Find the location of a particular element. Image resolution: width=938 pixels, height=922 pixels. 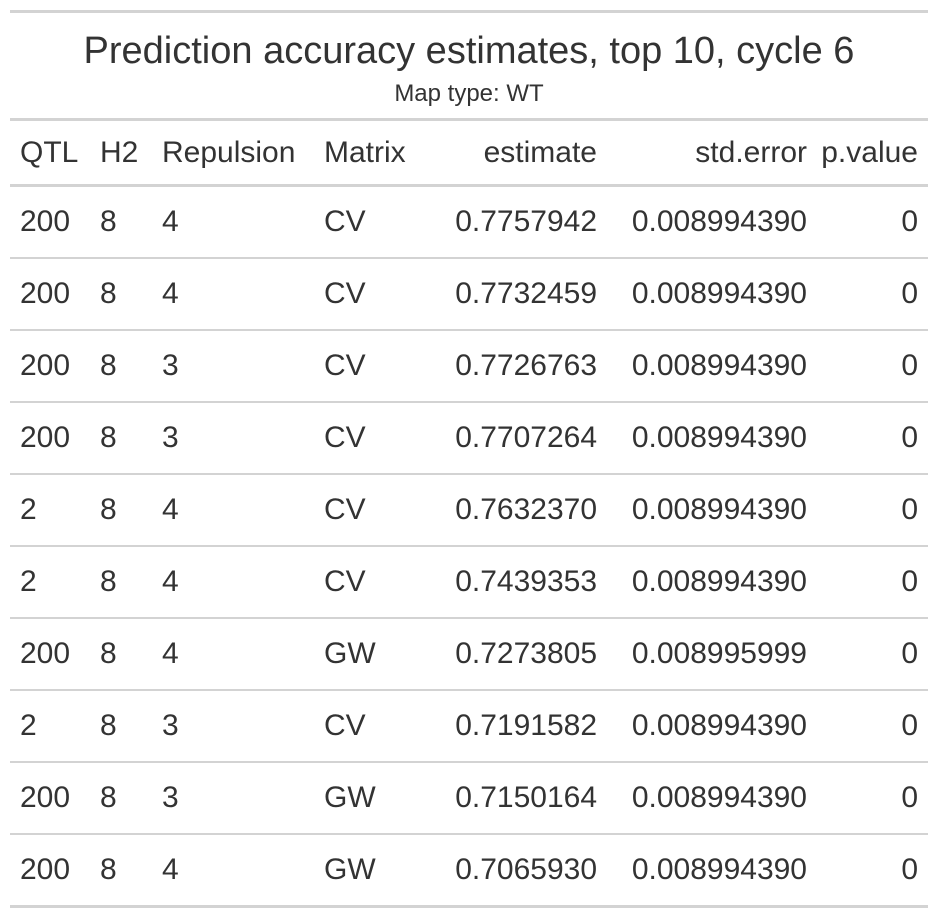

estimate-cell: 0.7191582 is located at coordinates (510, 726).